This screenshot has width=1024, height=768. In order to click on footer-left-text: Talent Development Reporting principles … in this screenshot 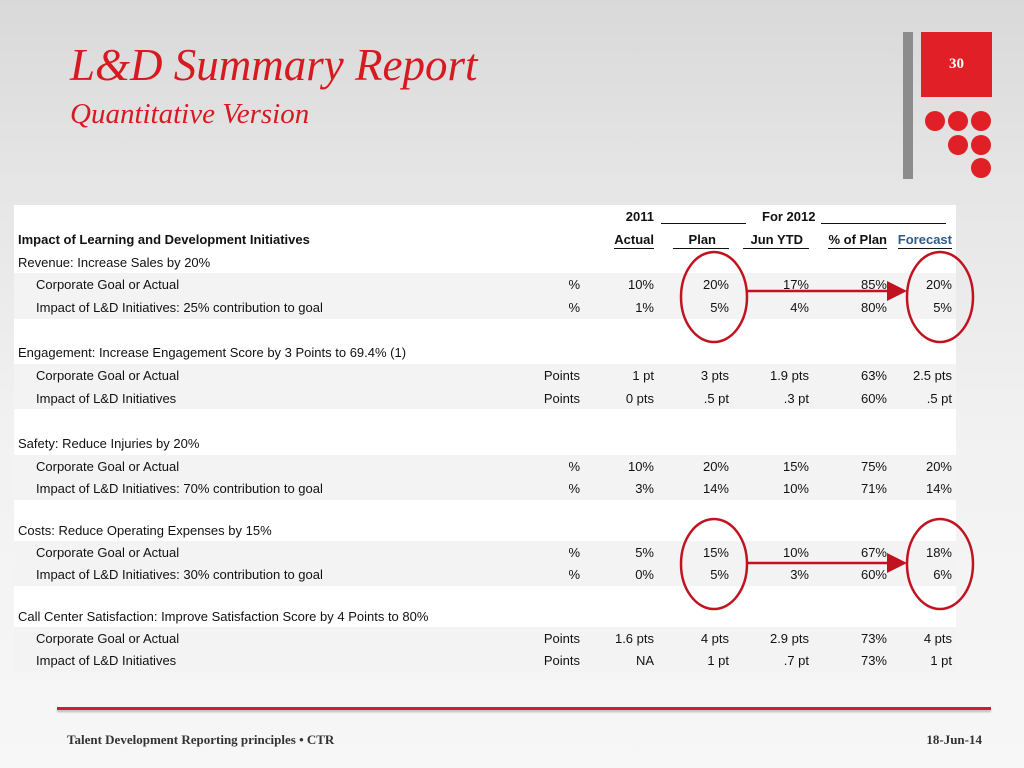, I will do `click(201, 739)`.